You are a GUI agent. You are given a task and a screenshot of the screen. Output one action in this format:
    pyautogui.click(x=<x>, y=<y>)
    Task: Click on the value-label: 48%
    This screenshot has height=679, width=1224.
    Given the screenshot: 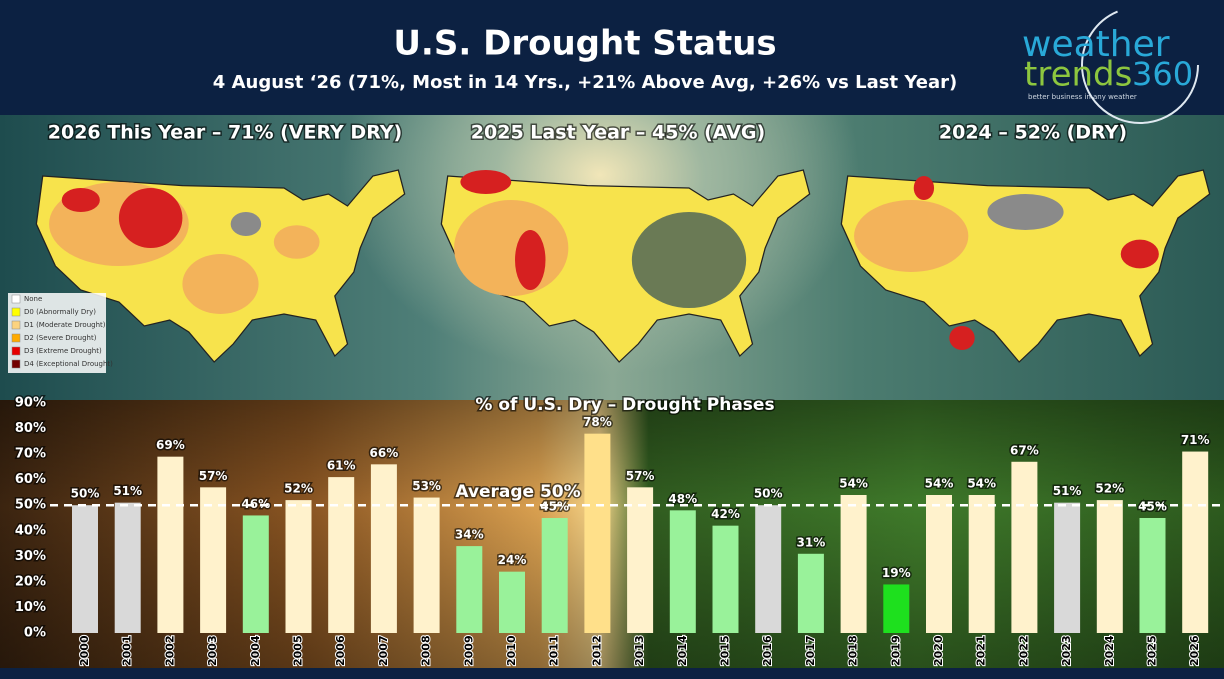 What is the action you would take?
    pyautogui.click(x=682, y=499)
    